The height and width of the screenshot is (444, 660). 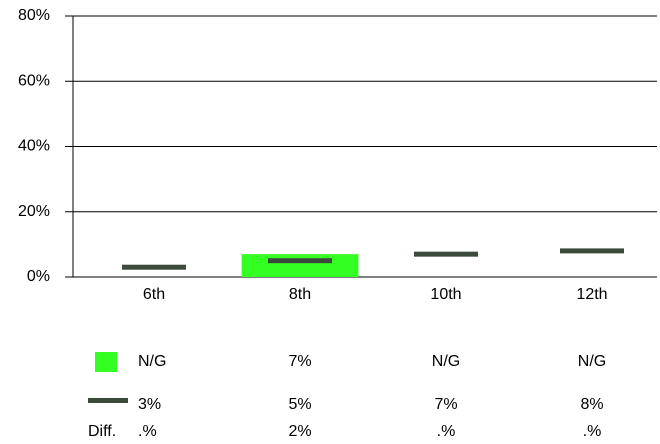 What do you see at coordinates (300, 294) in the screenshot?
I see `x-tick-label: 8th` at bounding box center [300, 294].